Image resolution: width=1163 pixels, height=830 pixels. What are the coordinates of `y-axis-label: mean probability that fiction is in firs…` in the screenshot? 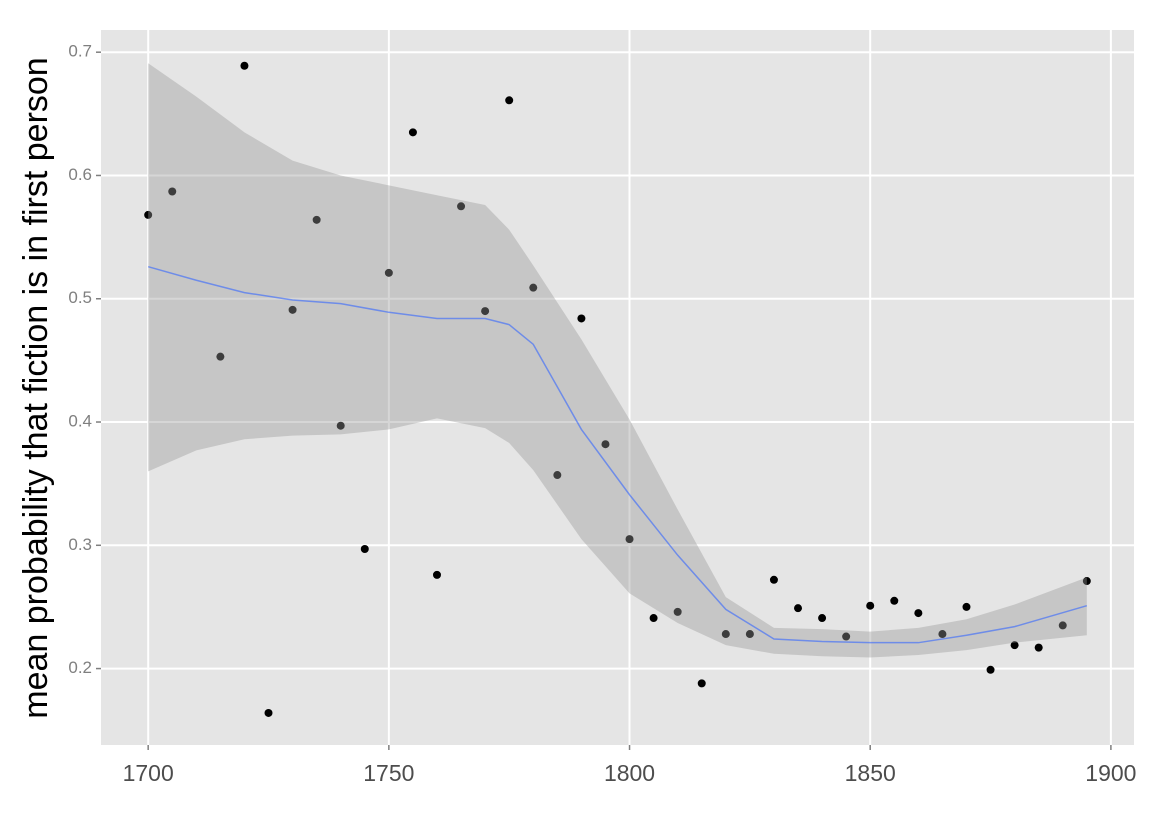 It's located at (36, 387).